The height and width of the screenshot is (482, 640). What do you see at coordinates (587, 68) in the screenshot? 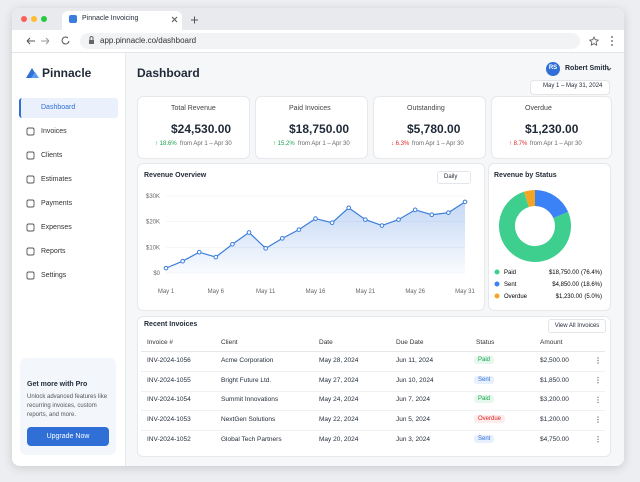
I see `user-name: Robert Smith` at bounding box center [587, 68].